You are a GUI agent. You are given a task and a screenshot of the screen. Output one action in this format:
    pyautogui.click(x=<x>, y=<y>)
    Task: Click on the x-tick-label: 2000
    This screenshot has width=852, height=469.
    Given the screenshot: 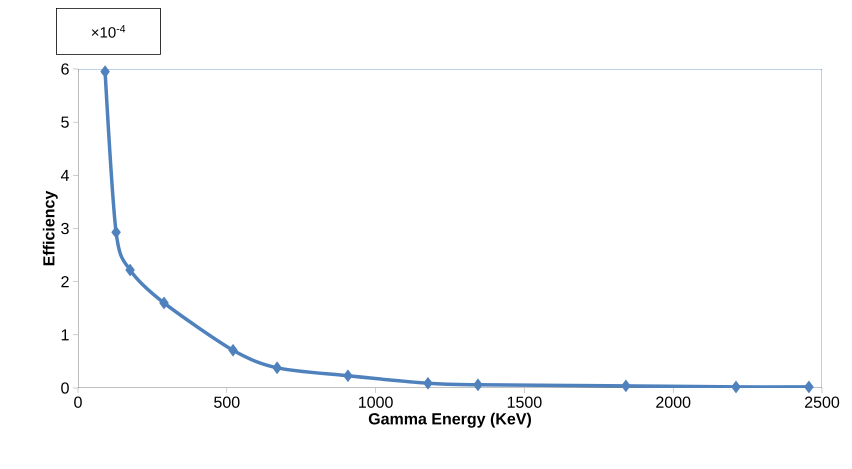 What is the action you would take?
    pyautogui.click(x=673, y=402)
    